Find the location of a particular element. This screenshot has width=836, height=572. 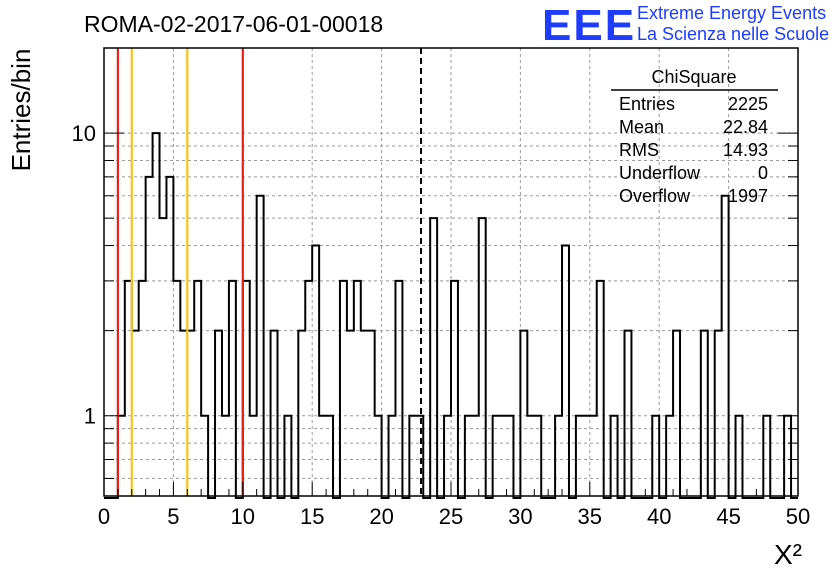

stats-value-underflow: 0 is located at coordinates (763, 173).